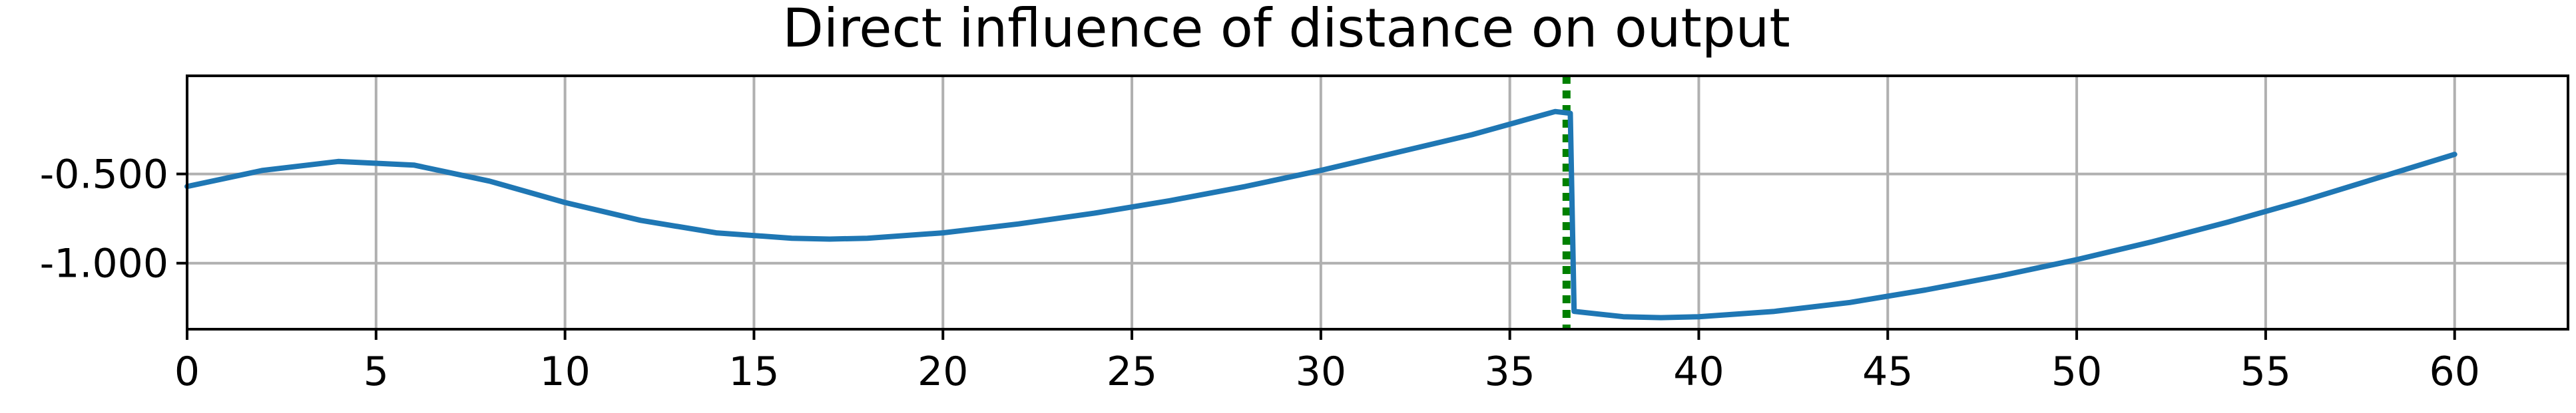 The height and width of the screenshot is (413, 2576). I want to click on y-axis: -0.500 -1.000, so click(114, 219).